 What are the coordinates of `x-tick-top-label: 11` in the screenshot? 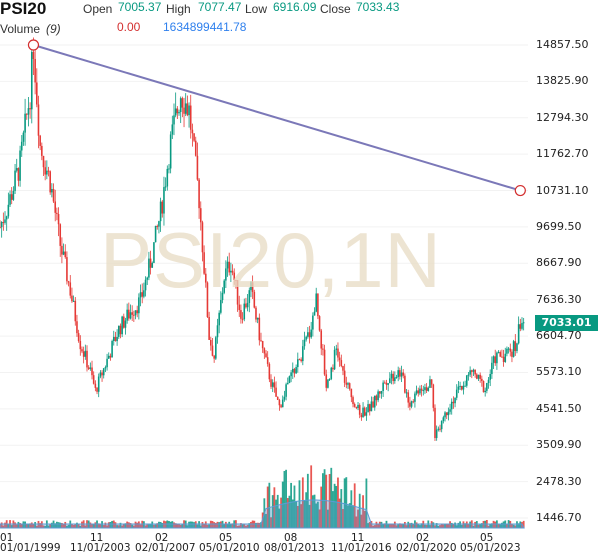 It's located at (358, 538).